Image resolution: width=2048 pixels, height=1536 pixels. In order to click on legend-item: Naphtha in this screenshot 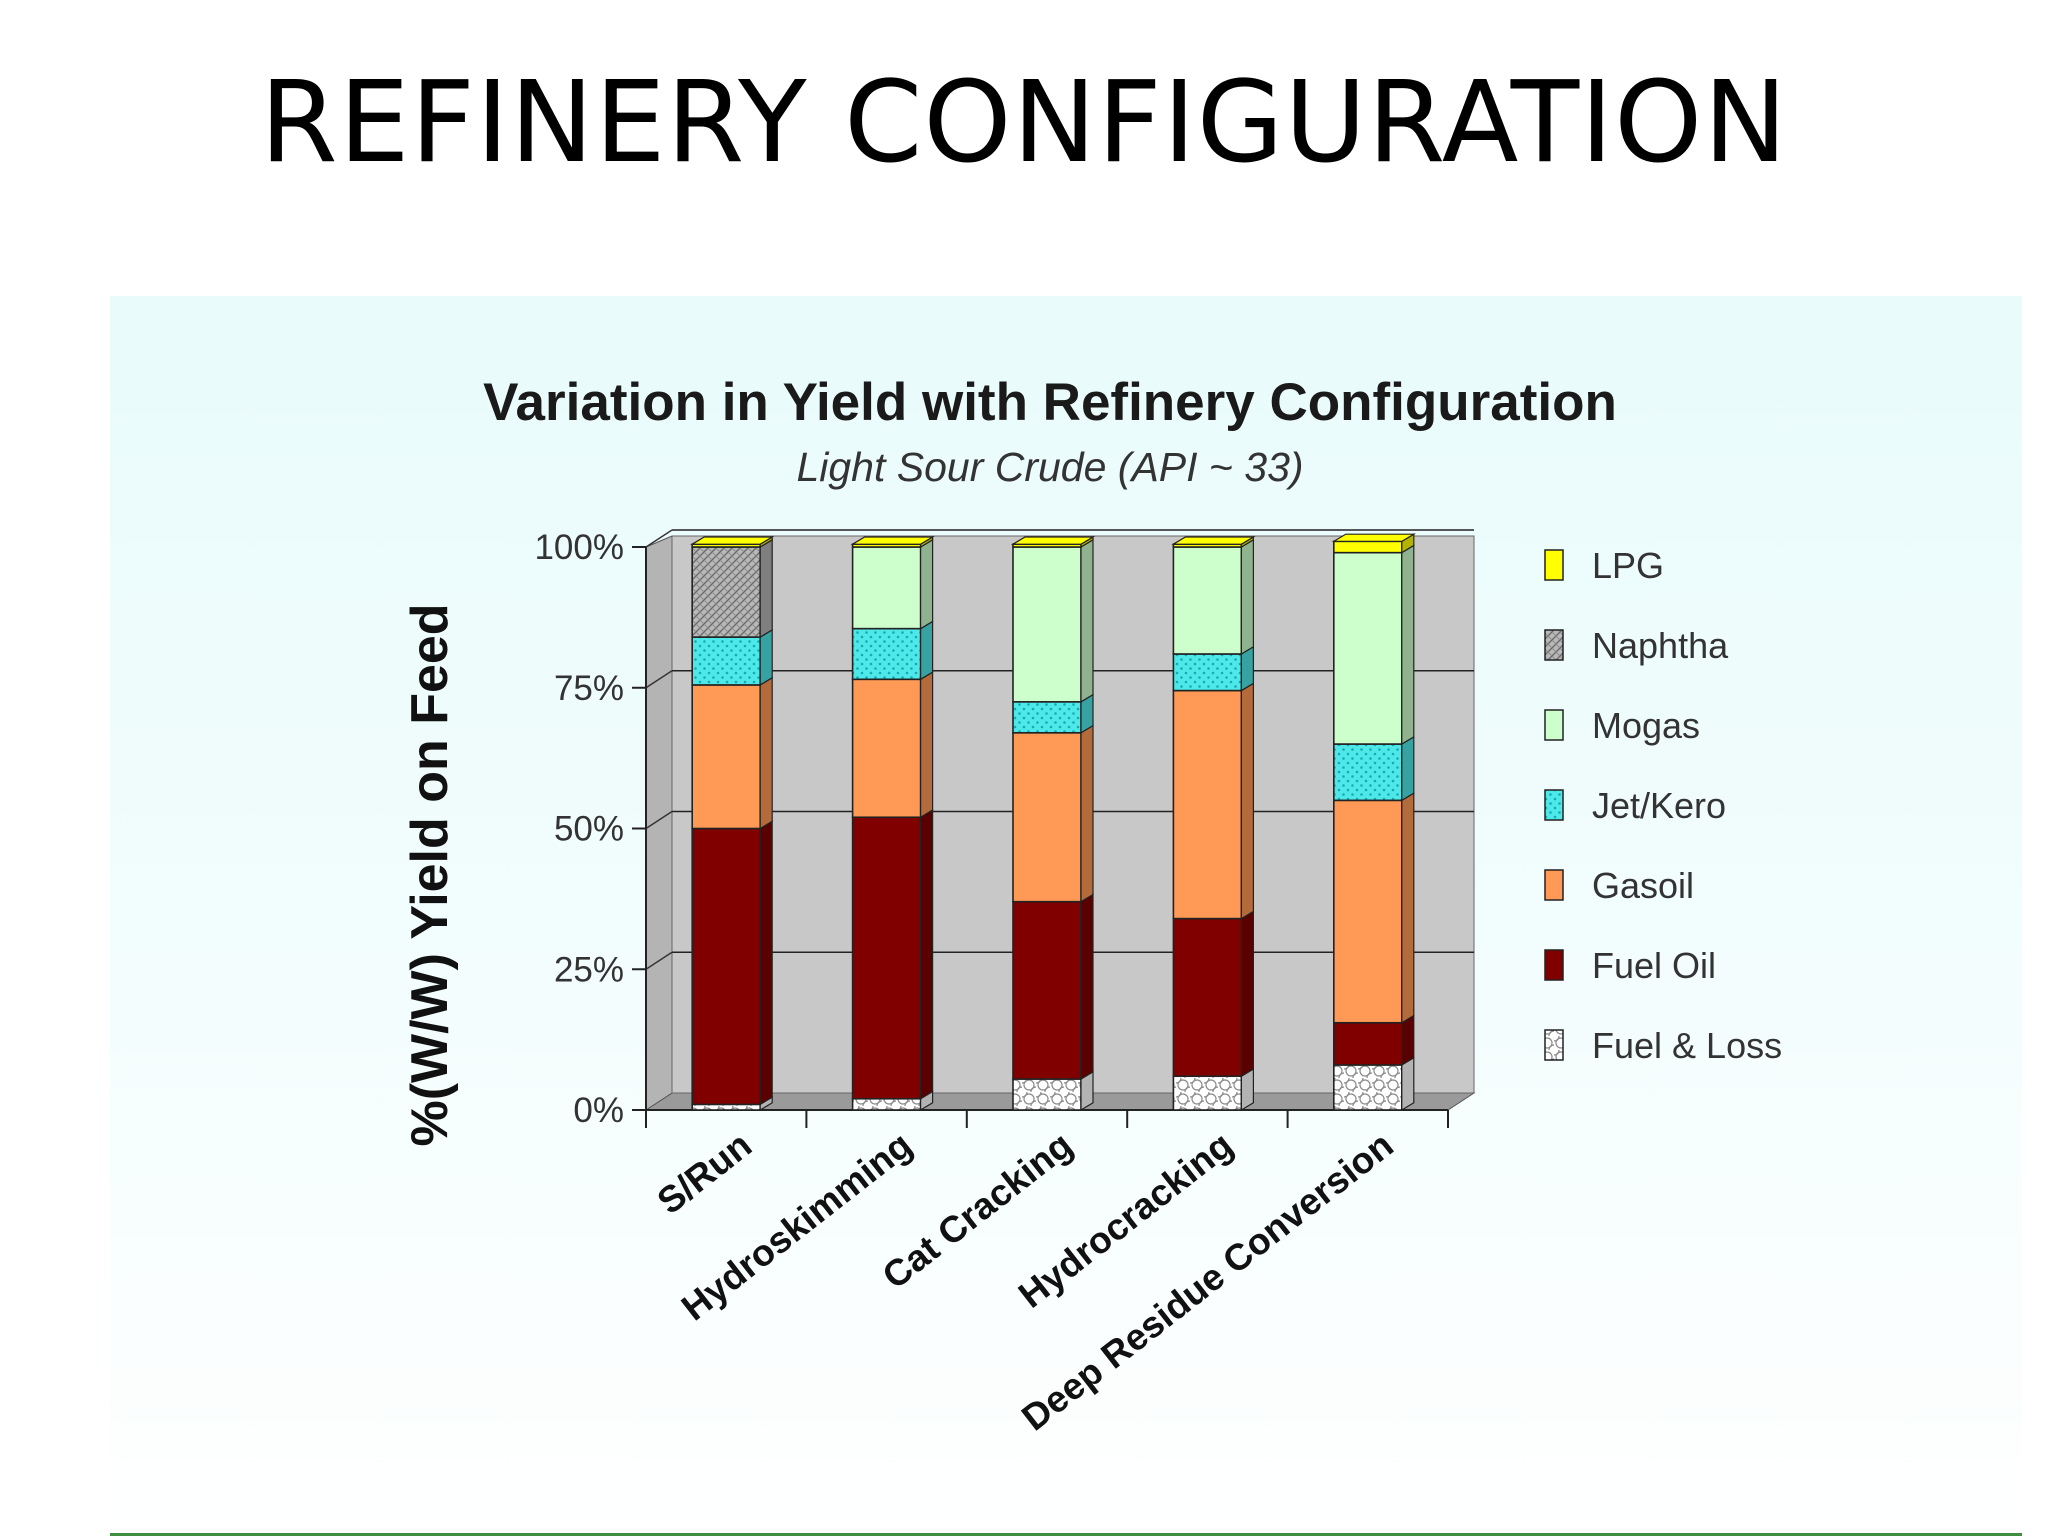, I will do `click(1636, 645)`.